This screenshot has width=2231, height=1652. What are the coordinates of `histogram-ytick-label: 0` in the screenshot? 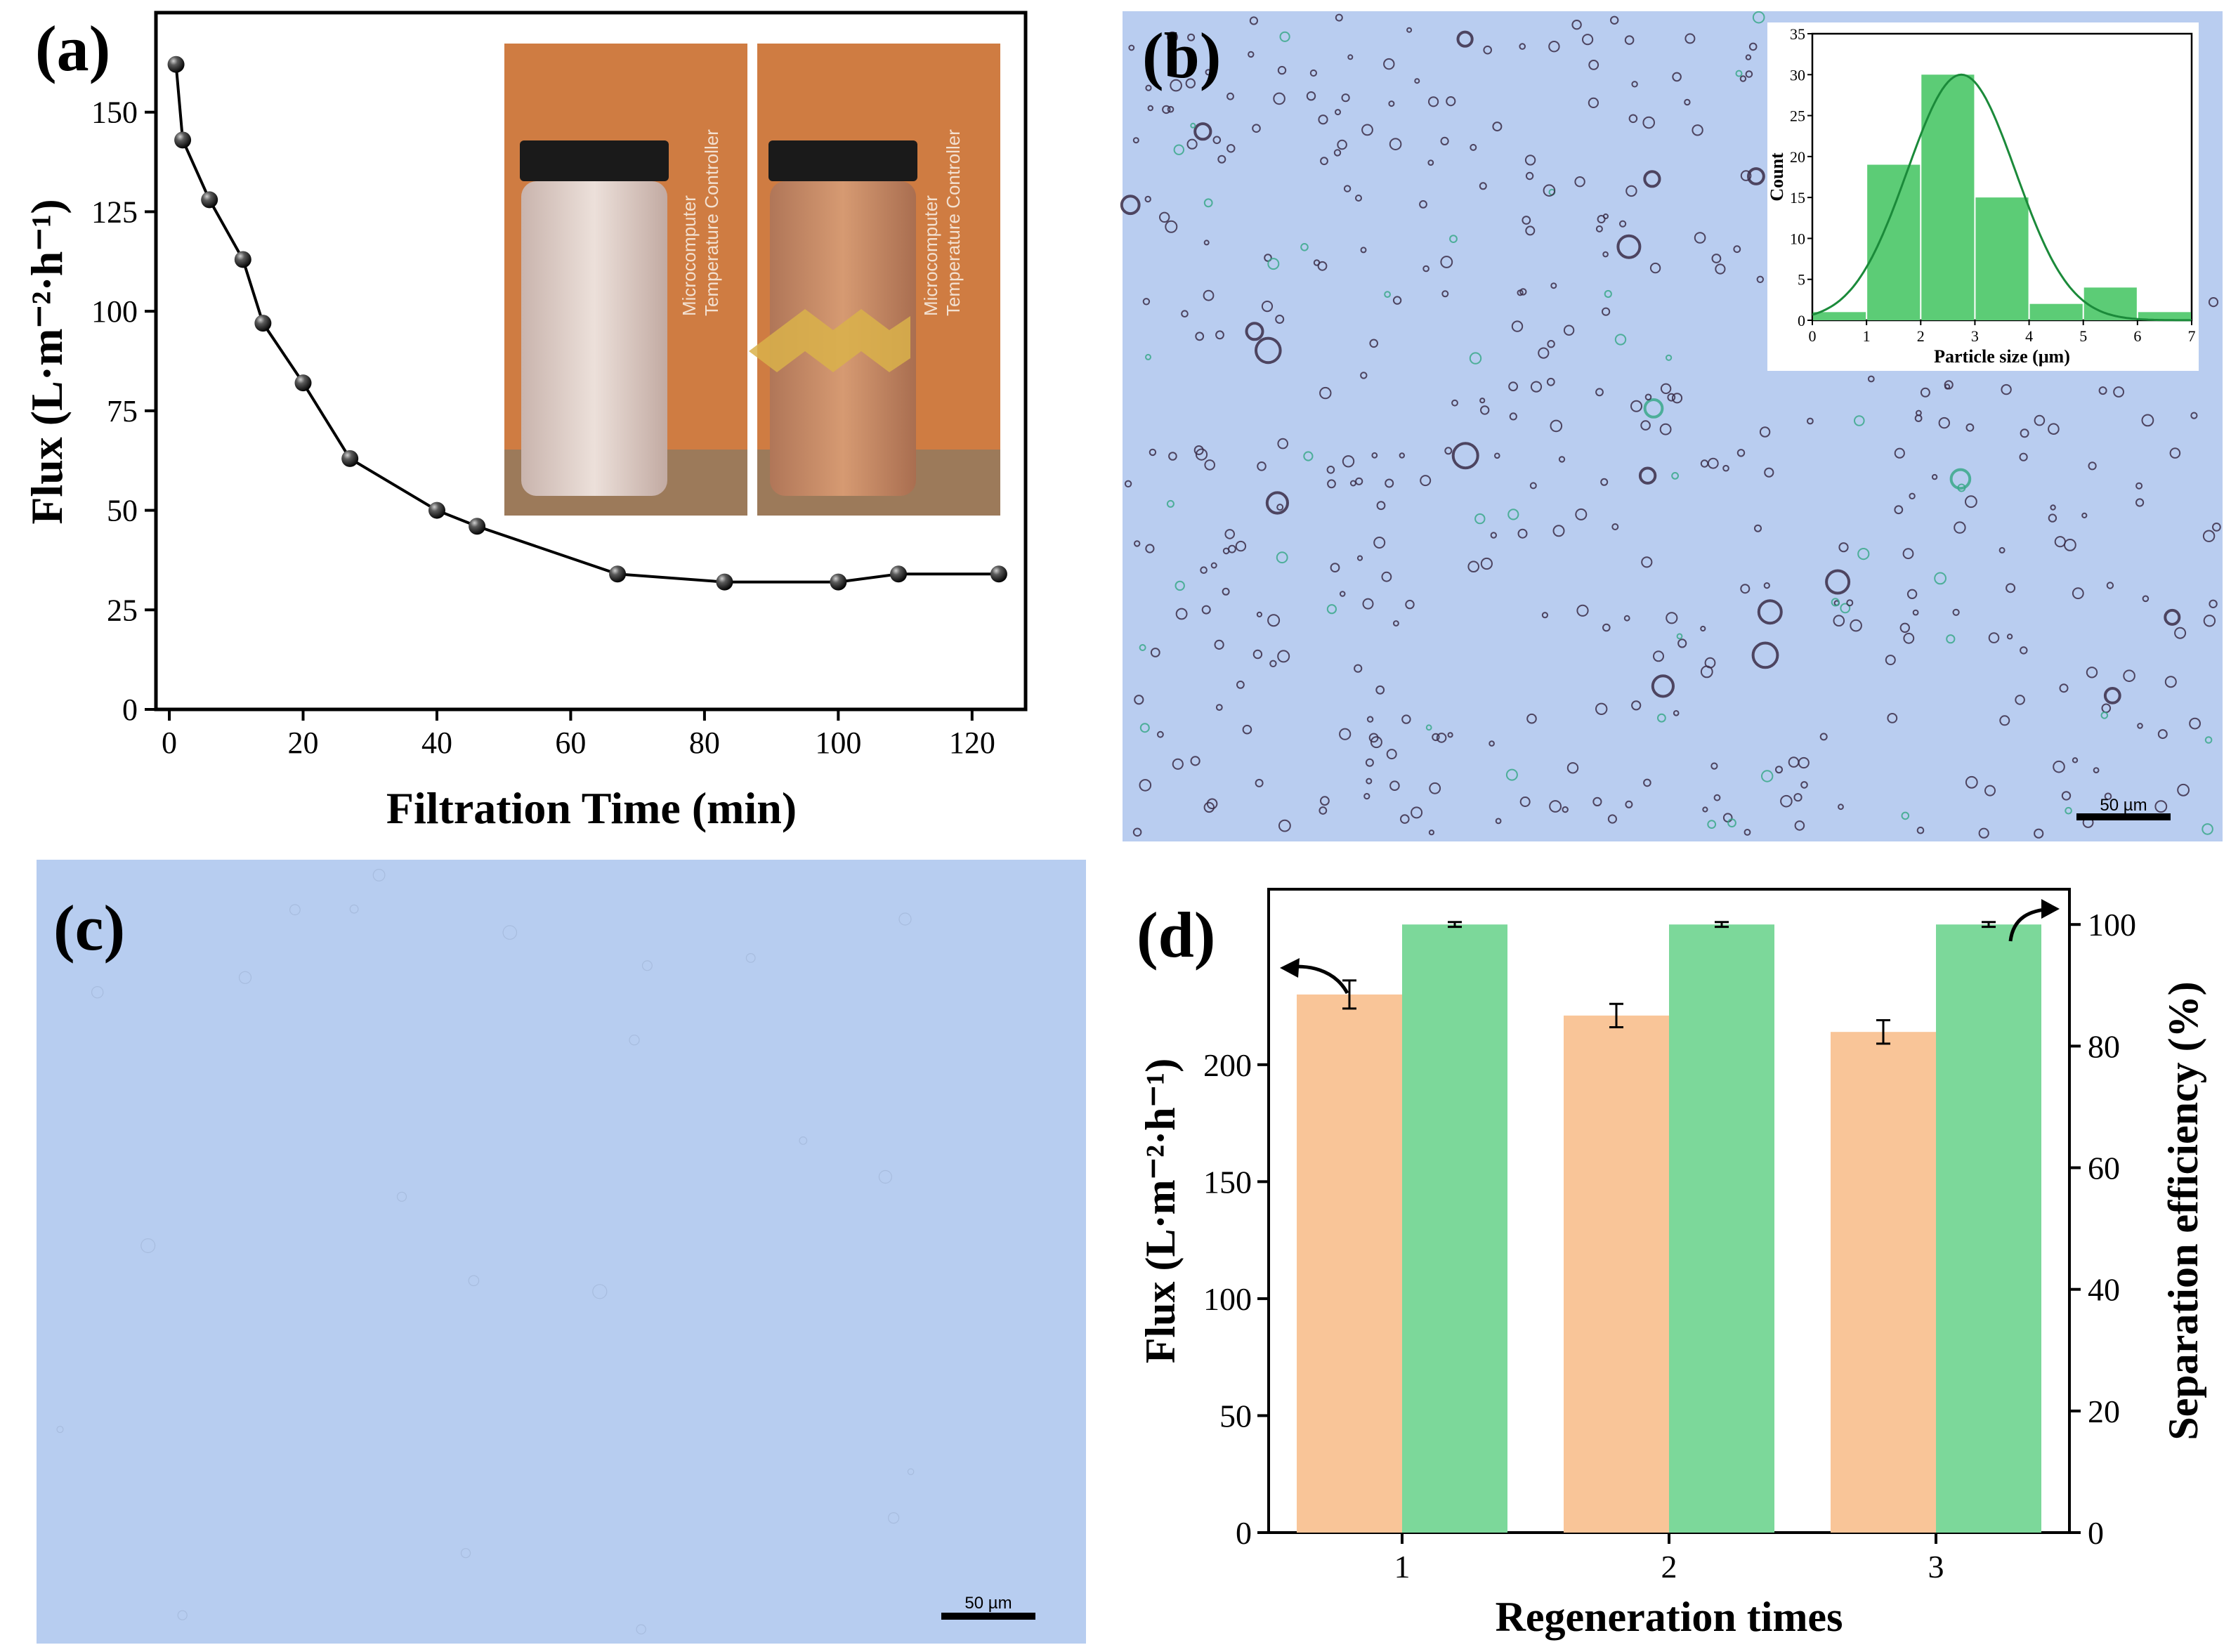 It's located at (1801, 320).